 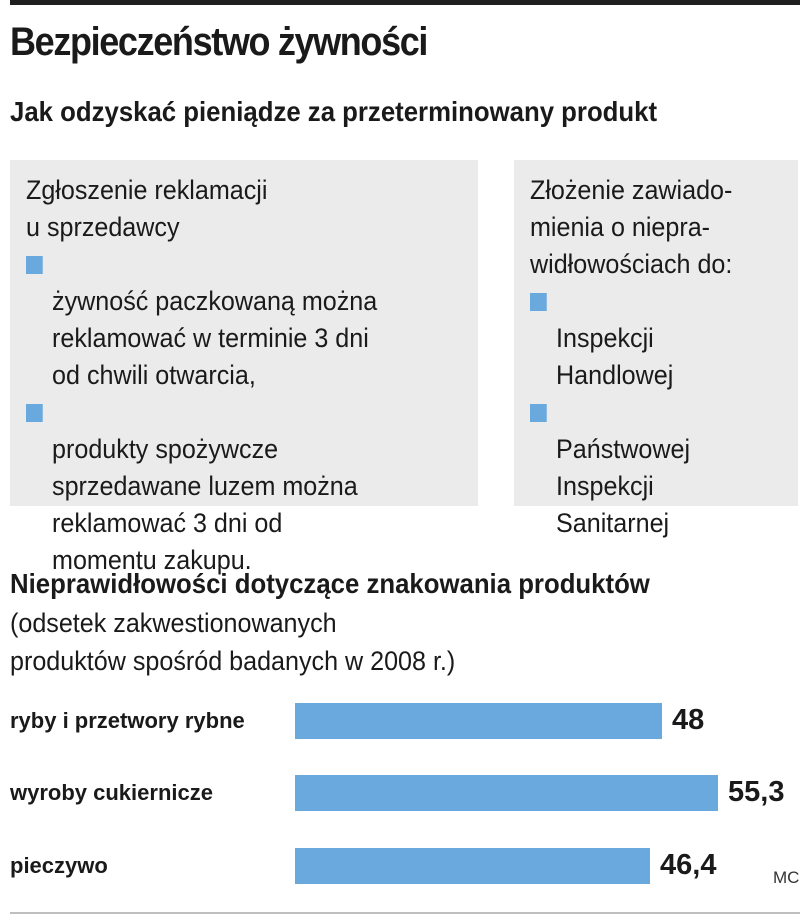 What do you see at coordinates (127, 720) in the screenshot?
I see `category-label: ryby i przetwory rybne` at bounding box center [127, 720].